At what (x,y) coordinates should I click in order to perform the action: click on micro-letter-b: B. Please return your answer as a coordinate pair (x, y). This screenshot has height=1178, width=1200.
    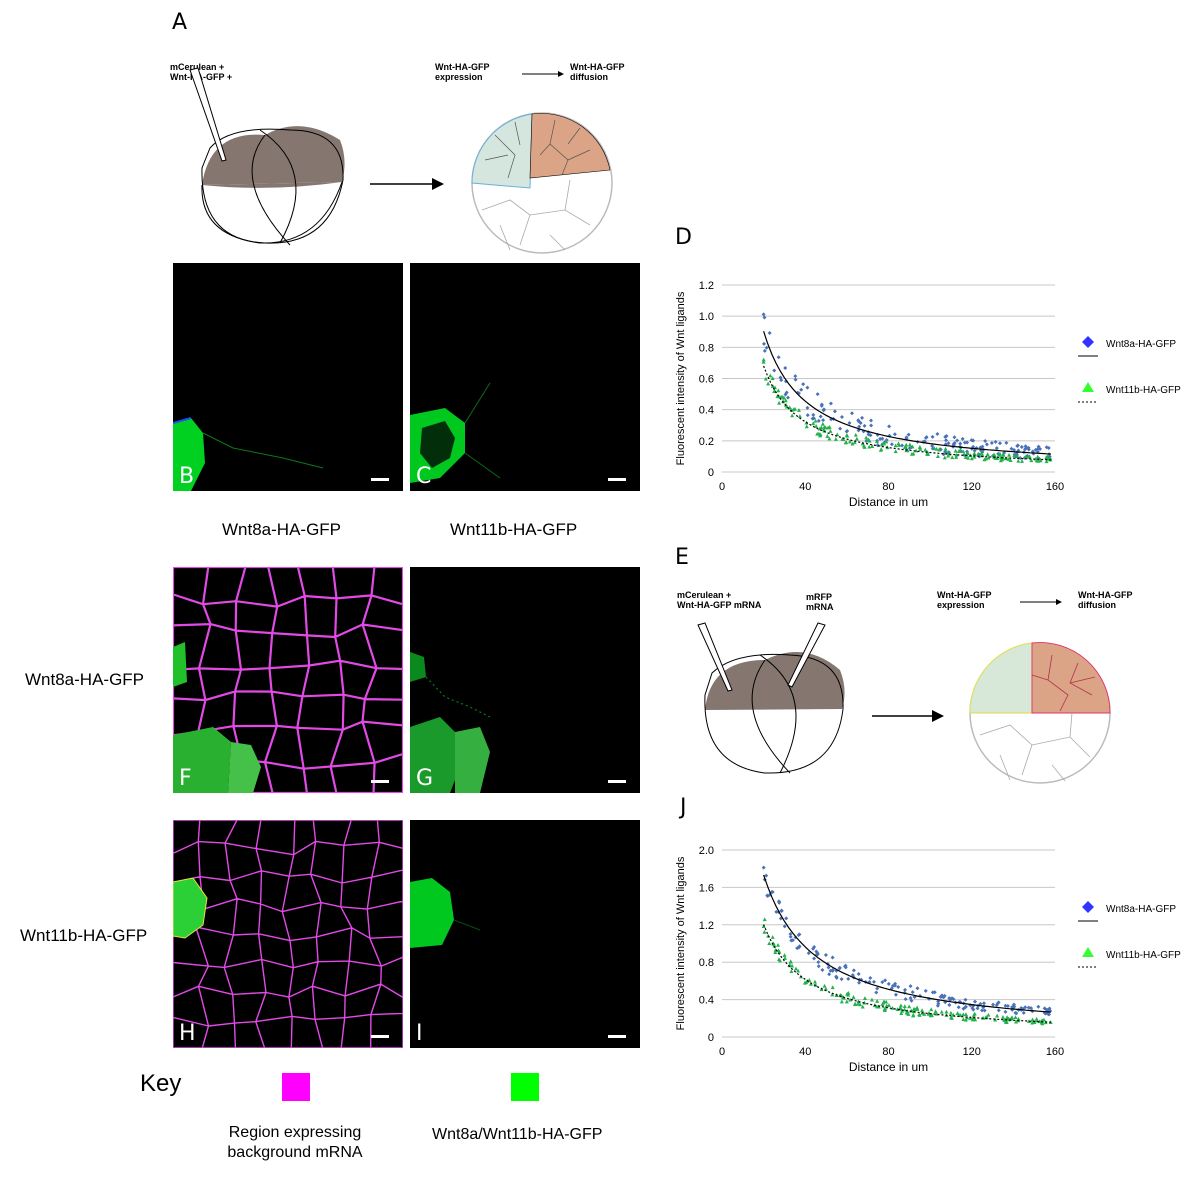
    Looking at the image, I should click on (187, 476).